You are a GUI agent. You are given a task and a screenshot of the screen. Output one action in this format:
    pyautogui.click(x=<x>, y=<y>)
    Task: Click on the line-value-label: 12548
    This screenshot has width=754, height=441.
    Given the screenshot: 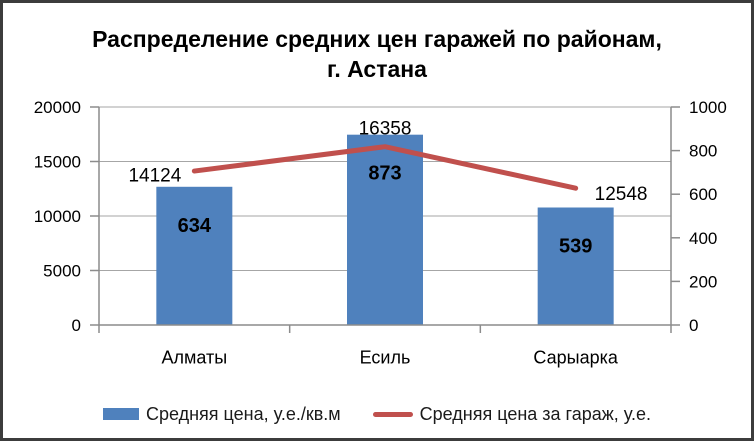 What is the action you would take?
    pyautogui.click(x=621, y=194)
    